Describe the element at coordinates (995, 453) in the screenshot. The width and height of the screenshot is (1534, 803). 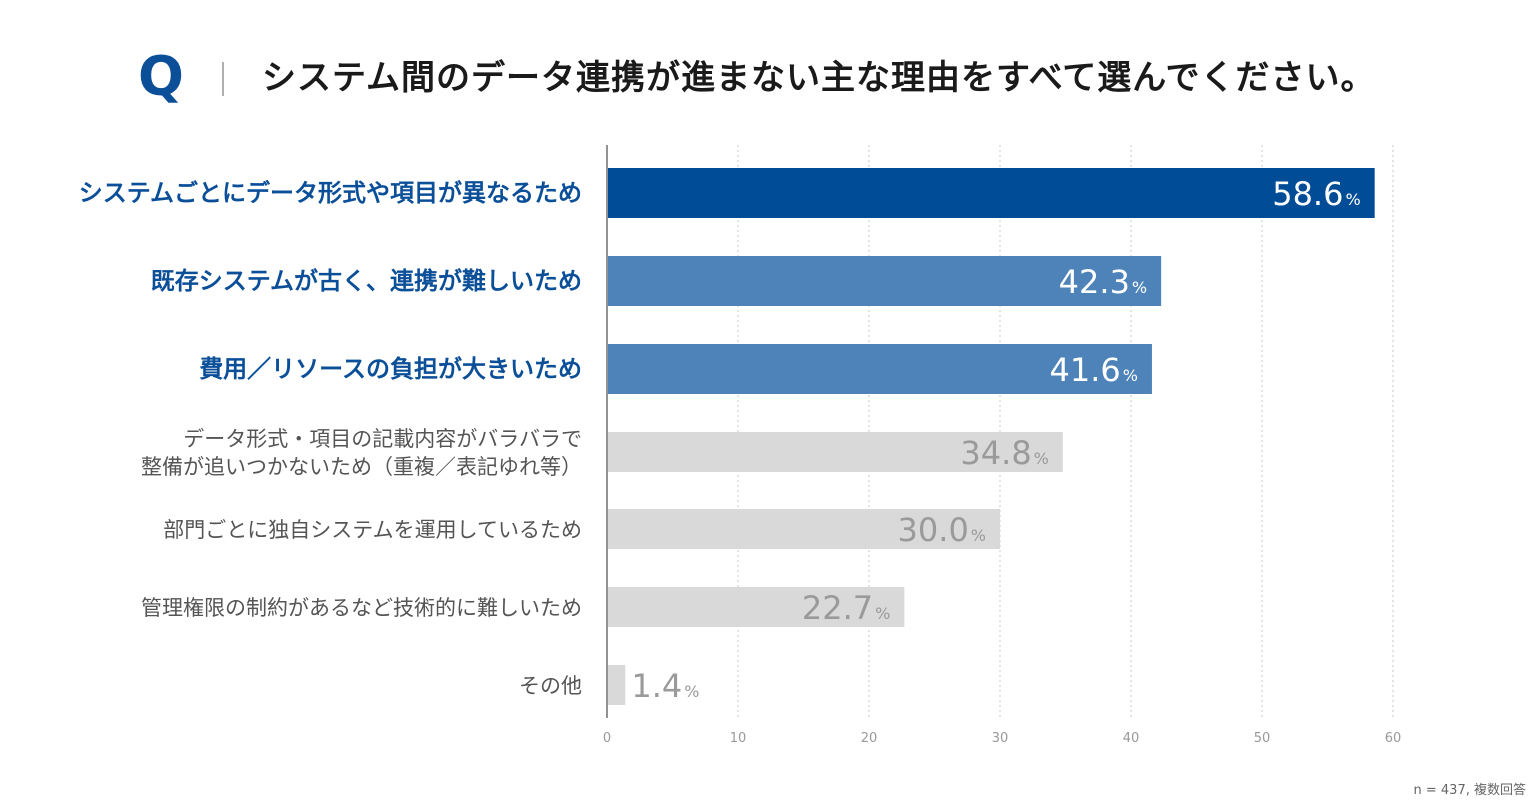
I see `bar-value-number: 34.8` at that location.